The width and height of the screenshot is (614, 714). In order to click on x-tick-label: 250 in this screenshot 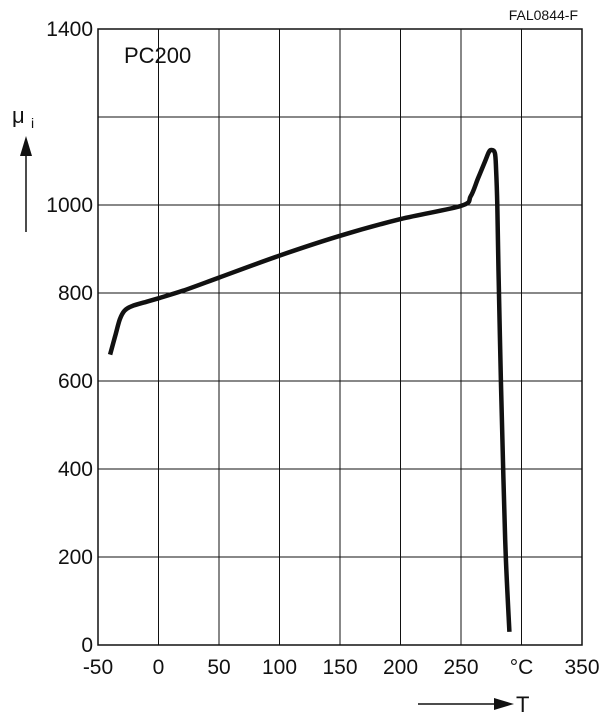, I will do `click(460, 667)`.